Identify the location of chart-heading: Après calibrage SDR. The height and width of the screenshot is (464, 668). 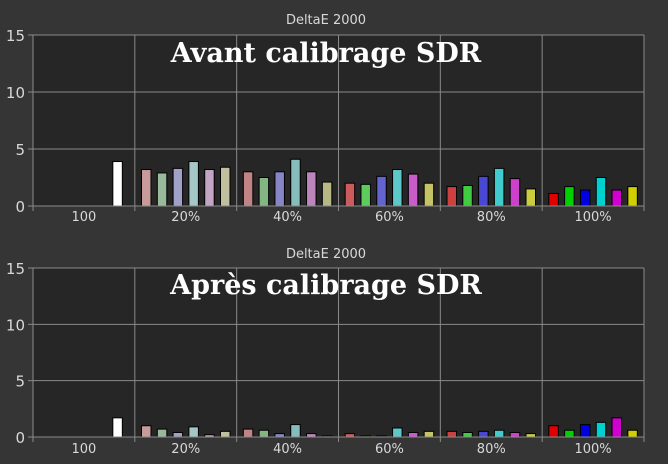
(325, 285).